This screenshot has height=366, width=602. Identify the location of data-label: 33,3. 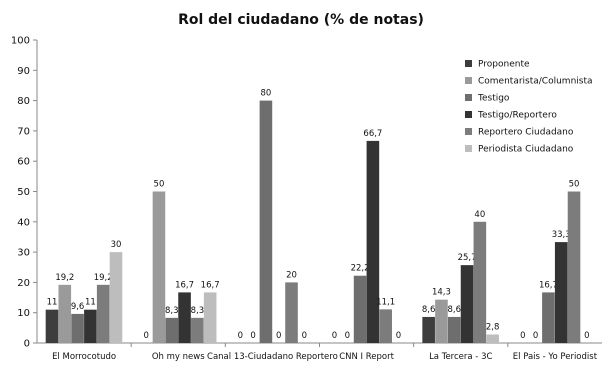
(561, 235).